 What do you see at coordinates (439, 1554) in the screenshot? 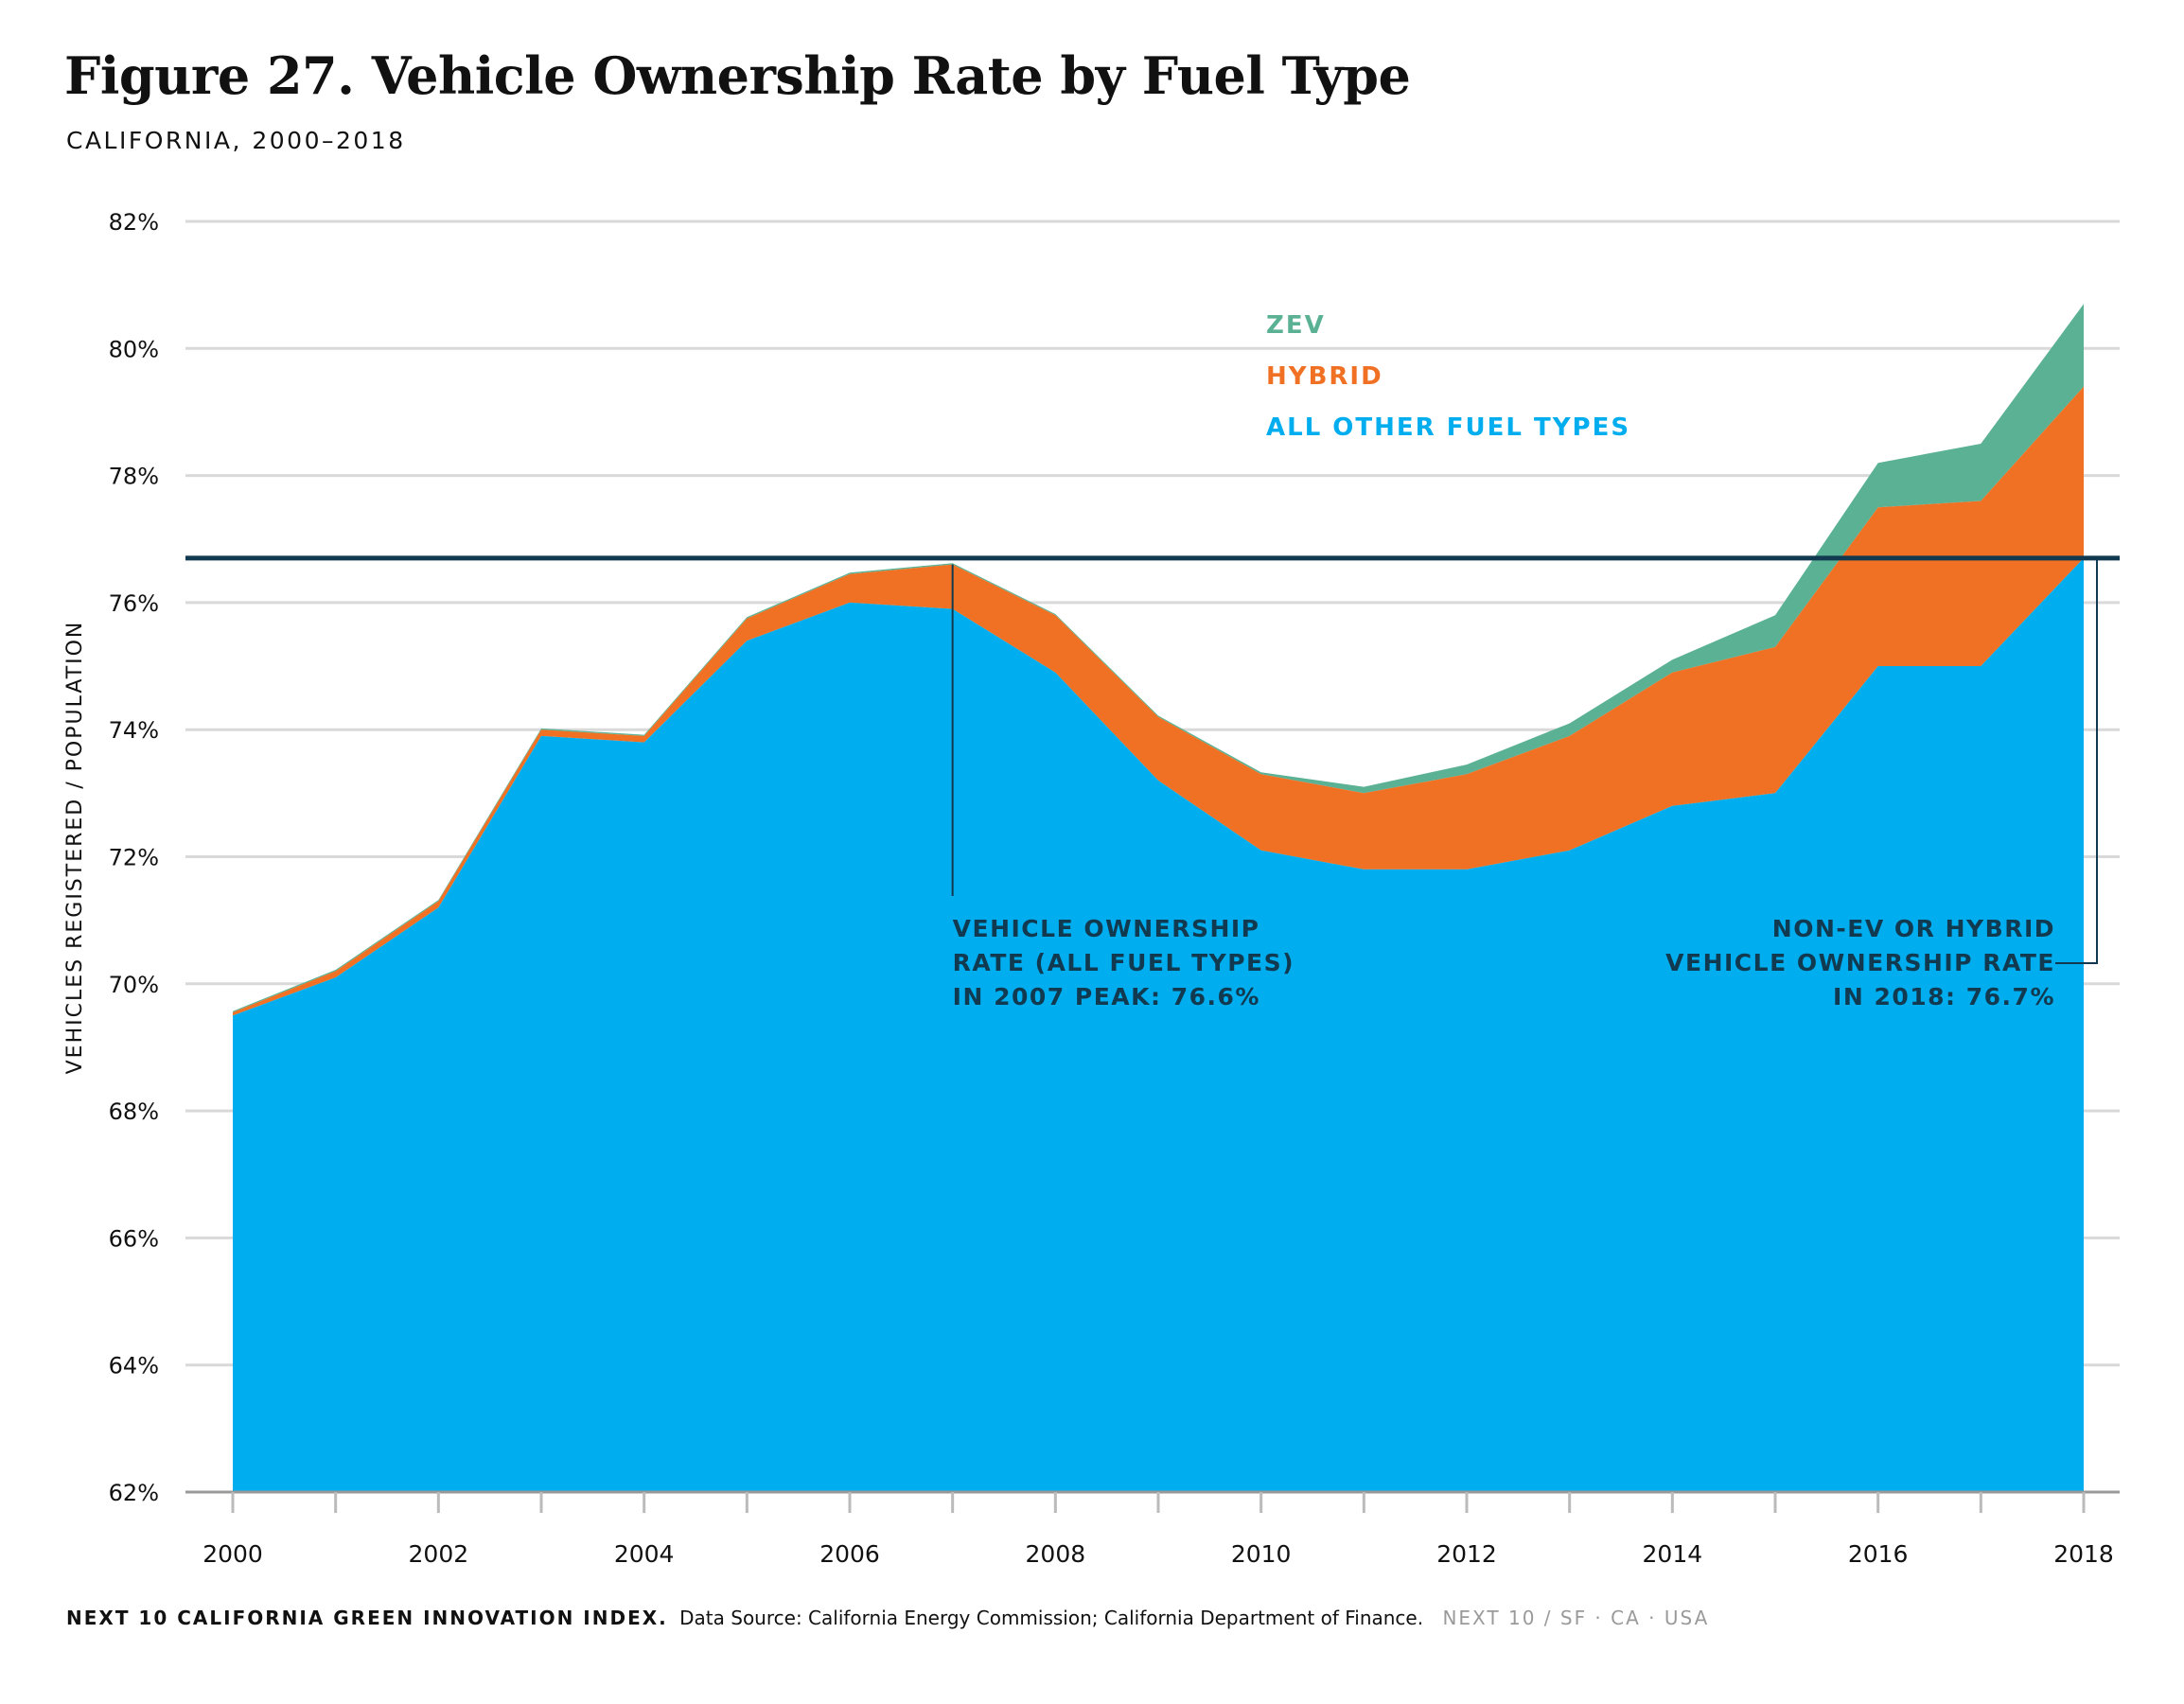
I see `x-tick-label: 2002` at bounding box center [439, 1554].